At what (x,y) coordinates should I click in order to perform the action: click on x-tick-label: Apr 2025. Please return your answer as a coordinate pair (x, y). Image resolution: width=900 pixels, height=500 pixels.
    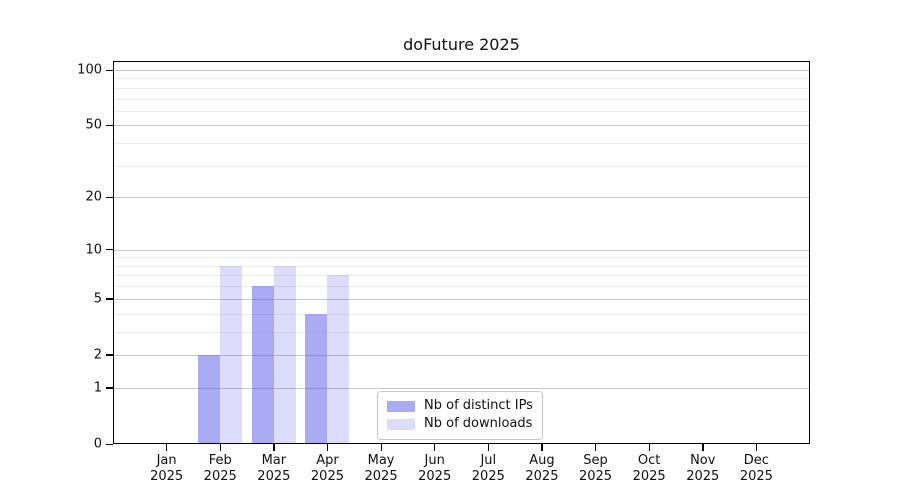
    Looking at the image, I should click on (327, 469).